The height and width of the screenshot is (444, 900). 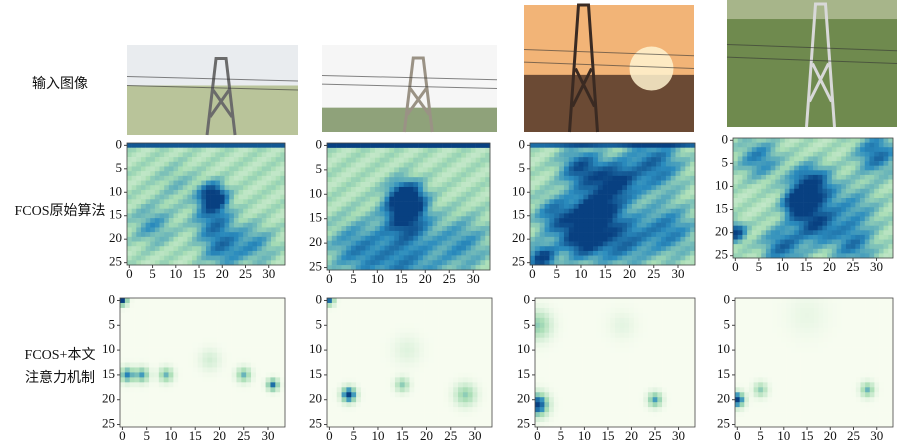 What do you see at coordinates (315, 217) in the screenshot?
I see `y-tick-label: 15` at bounding box center [315, 217].